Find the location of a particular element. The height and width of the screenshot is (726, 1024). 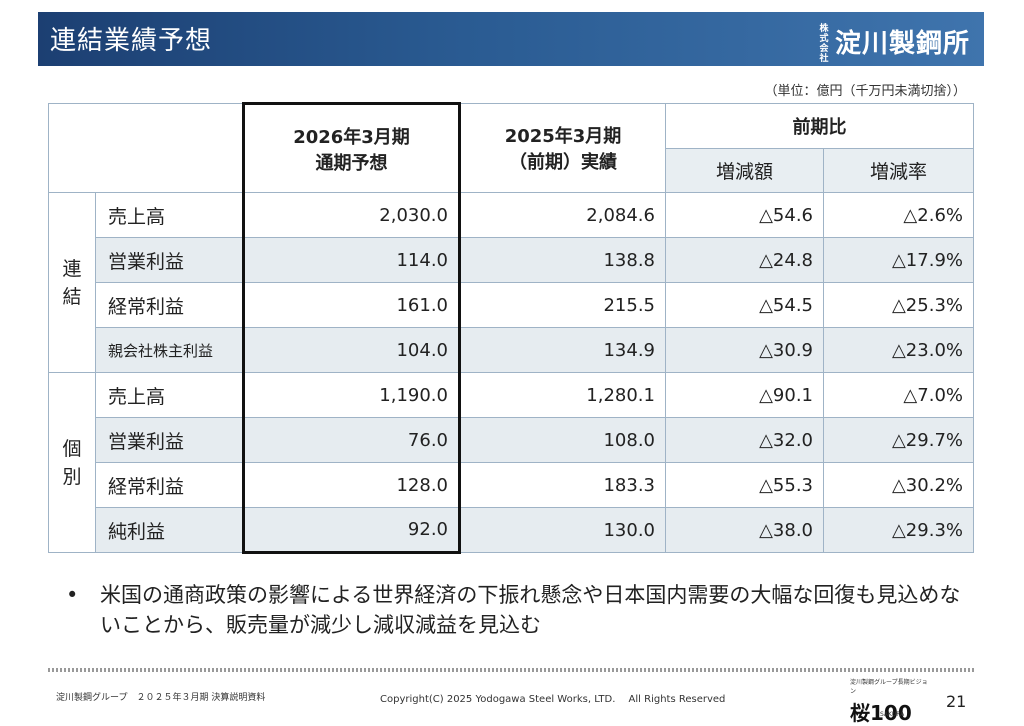

header-actual: 2025年3月期 （前期）実績 is located at coordinates (562, 148).